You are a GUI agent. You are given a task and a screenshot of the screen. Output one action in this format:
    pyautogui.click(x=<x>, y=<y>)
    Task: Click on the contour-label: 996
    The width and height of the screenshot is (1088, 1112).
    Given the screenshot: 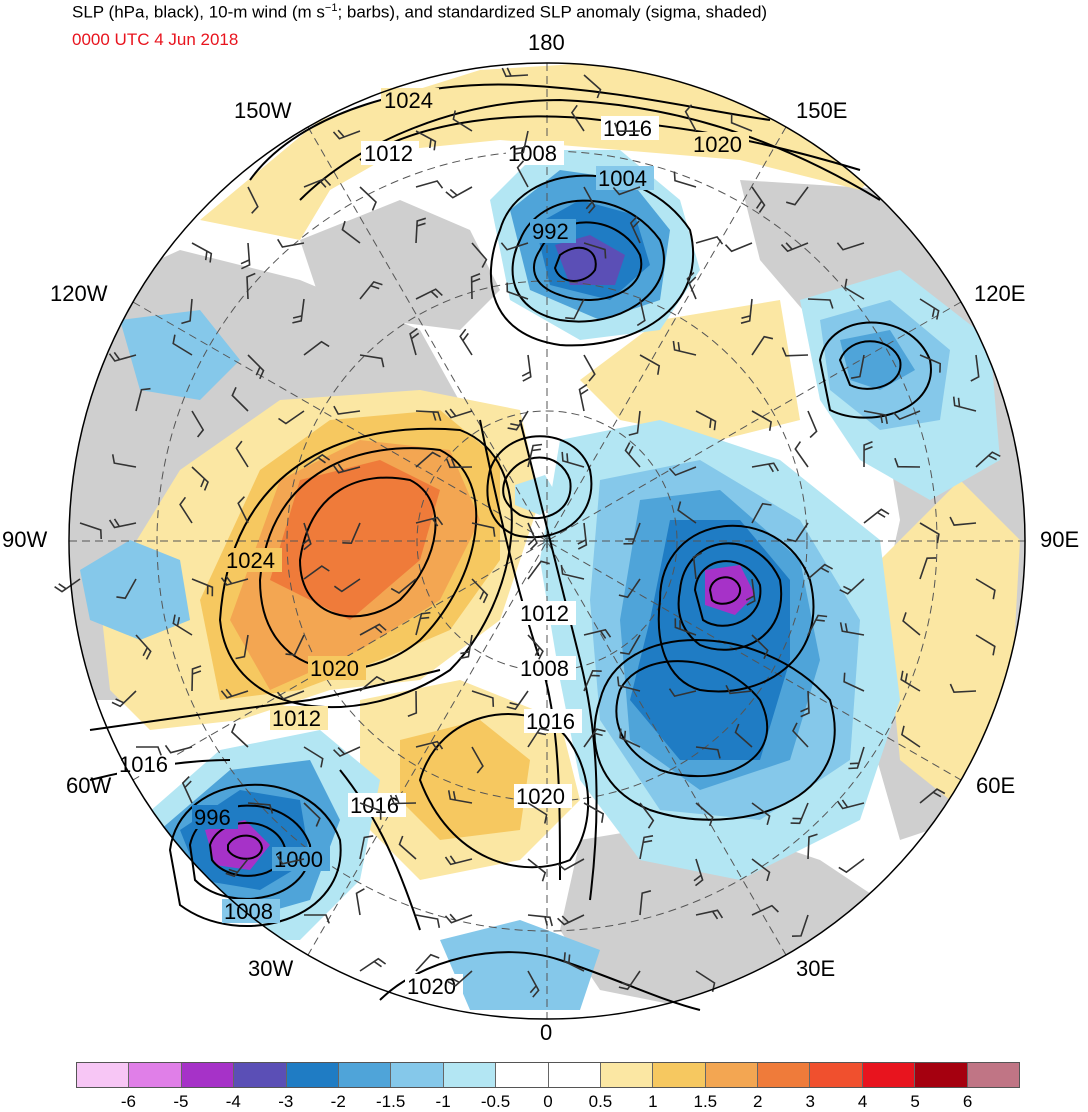 What is the action you would take?
    pyautogui.click(x=212, y=817)
    